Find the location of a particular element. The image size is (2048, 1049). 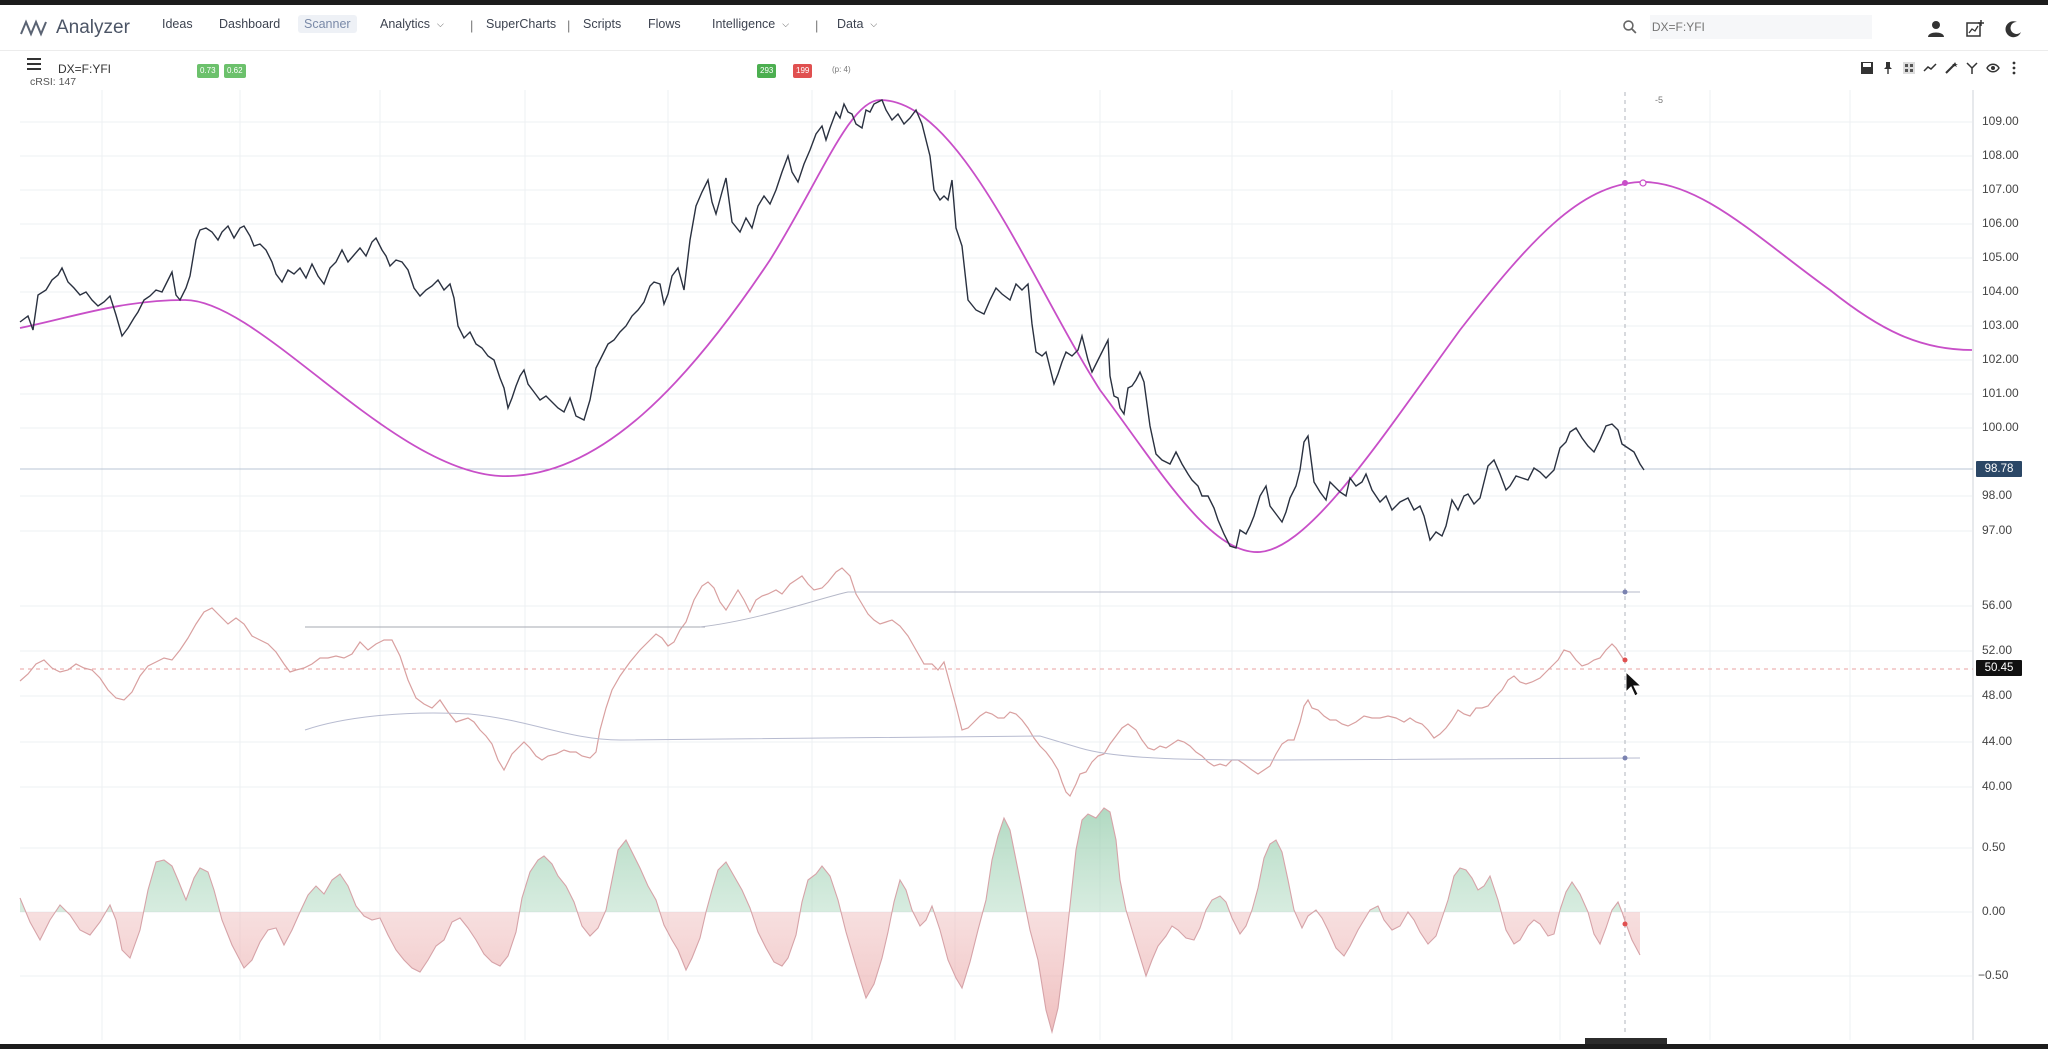

nav-intelligence: Intelligence ⌵ is located at coordinates (751, 24).